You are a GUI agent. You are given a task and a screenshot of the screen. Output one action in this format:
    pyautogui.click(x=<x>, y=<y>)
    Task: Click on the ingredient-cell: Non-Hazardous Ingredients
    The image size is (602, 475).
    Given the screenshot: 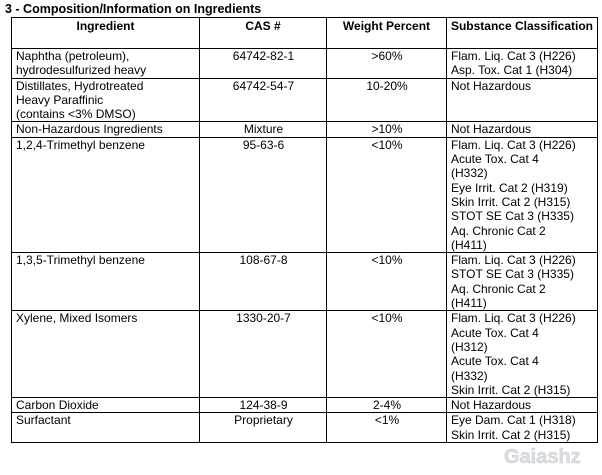 What is the action you would take?
    pyautogui.click(x=105, y=129)
    